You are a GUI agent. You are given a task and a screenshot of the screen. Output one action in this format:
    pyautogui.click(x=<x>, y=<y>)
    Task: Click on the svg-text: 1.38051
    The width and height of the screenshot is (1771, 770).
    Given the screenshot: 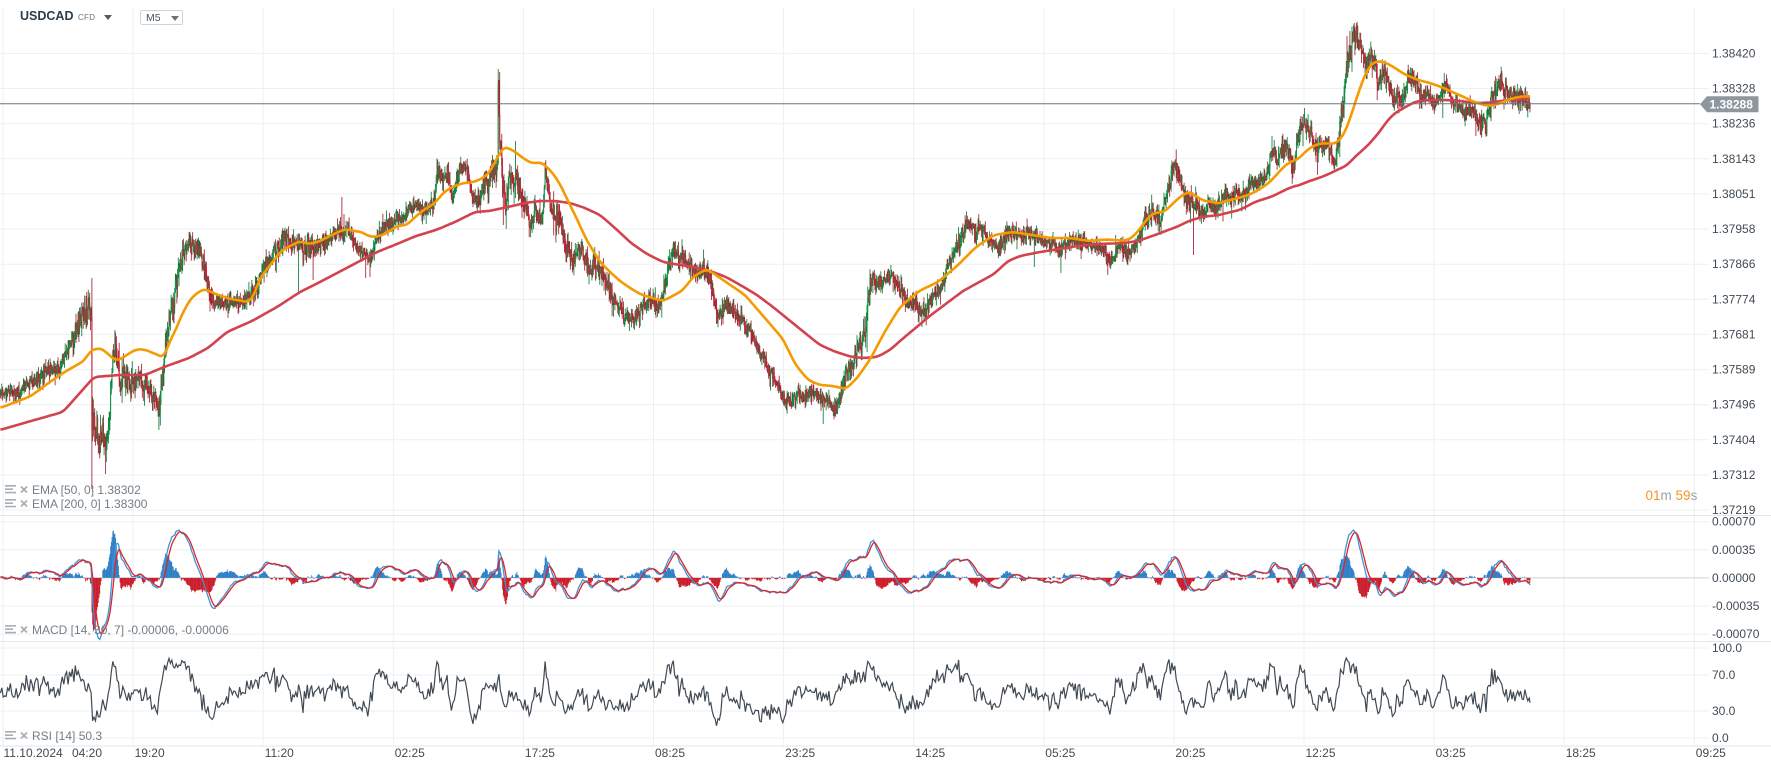 What is the action you would take?
    pyautogui.click(x=1734, y=194)
    